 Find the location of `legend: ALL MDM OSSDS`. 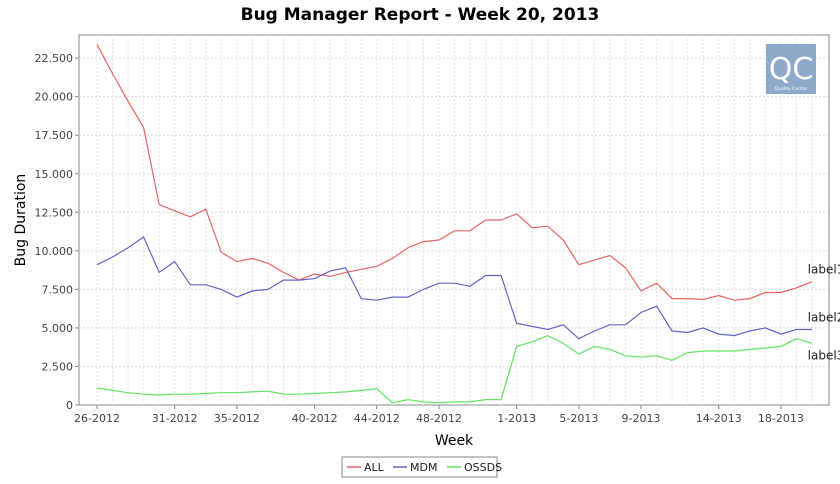

legend: ALL MDM OSSDS is located at coordinates (421, 467).